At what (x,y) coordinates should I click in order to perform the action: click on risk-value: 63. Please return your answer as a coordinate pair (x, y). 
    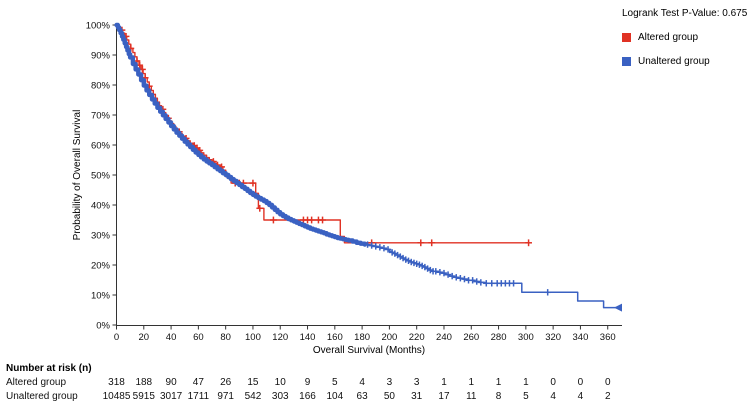
    Looking at the image, I should click on (362, 396).